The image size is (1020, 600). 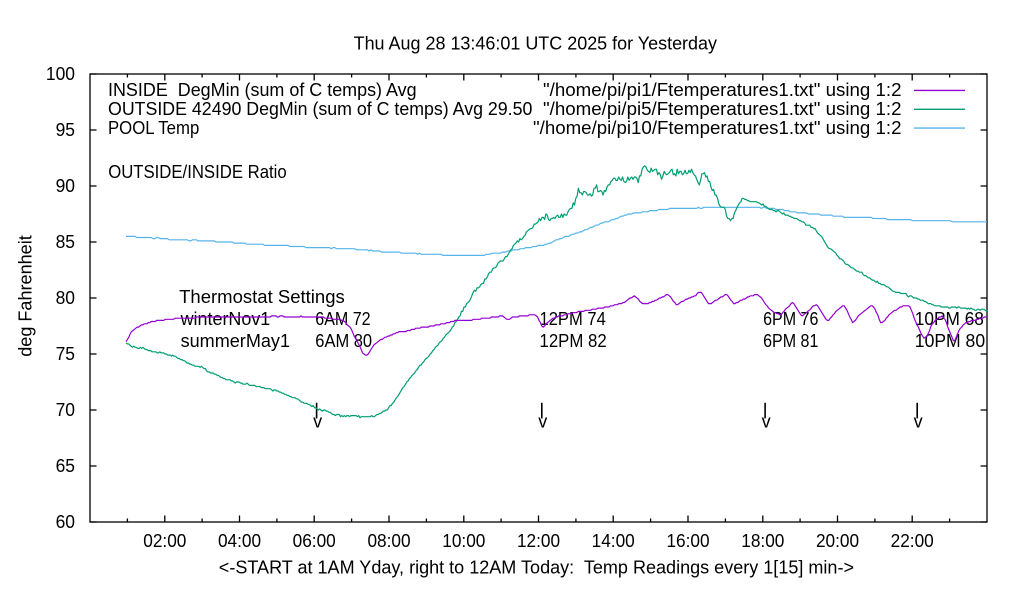 What do you see at coordinates (65, 466) in the screenshot?
I see `svg-text: 65` at bounding box center [65, 466].